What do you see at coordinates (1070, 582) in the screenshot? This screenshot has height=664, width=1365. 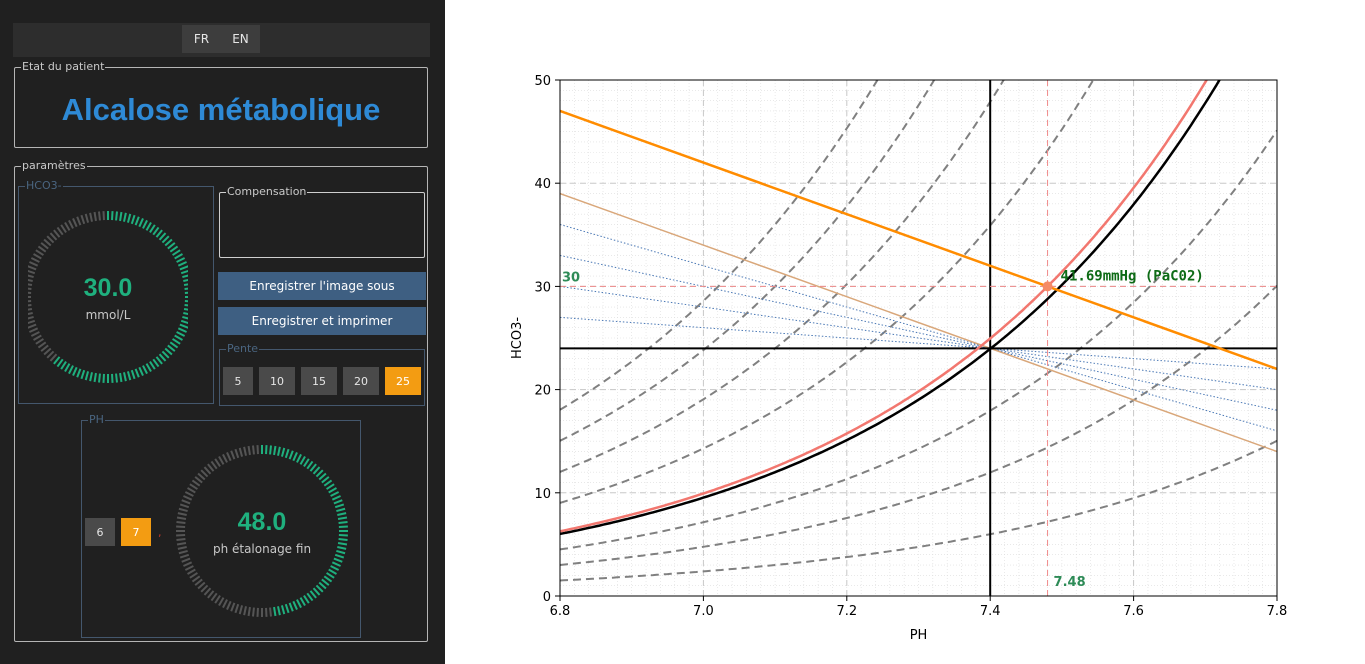 I see `annotation-ph-label: 7.48` at bounding box center [1070, 582].